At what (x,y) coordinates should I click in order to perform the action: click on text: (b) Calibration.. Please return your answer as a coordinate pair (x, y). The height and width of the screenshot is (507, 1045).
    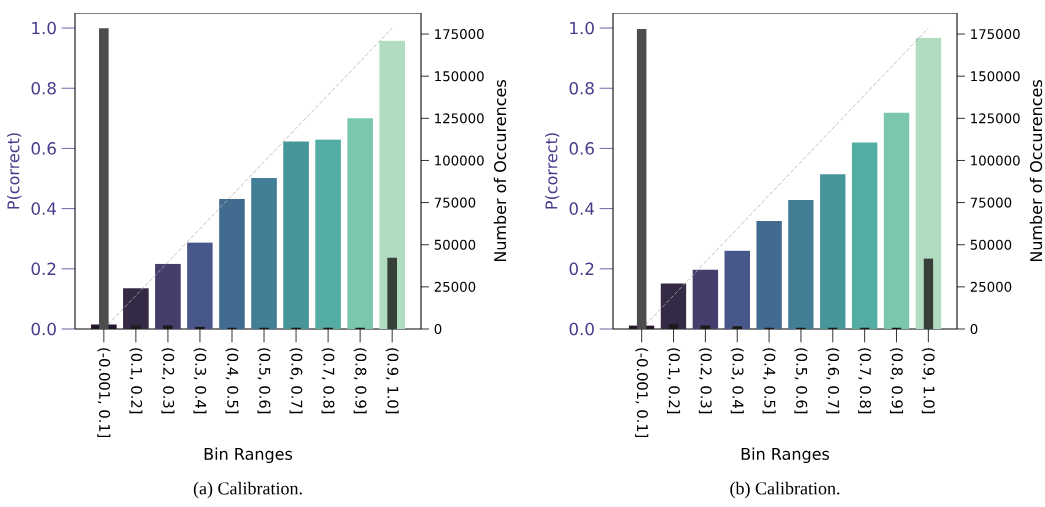
    Looking at the image, I should click on (785, 490).